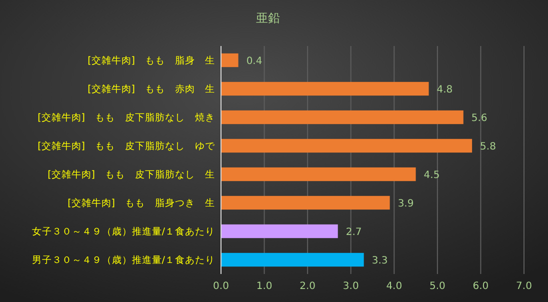 This screenshot has height=302, width=548. I want to click on y-tick-label: [交雑牛肉] もも 皮下脂肪なし 焼き, so click(126, 117).